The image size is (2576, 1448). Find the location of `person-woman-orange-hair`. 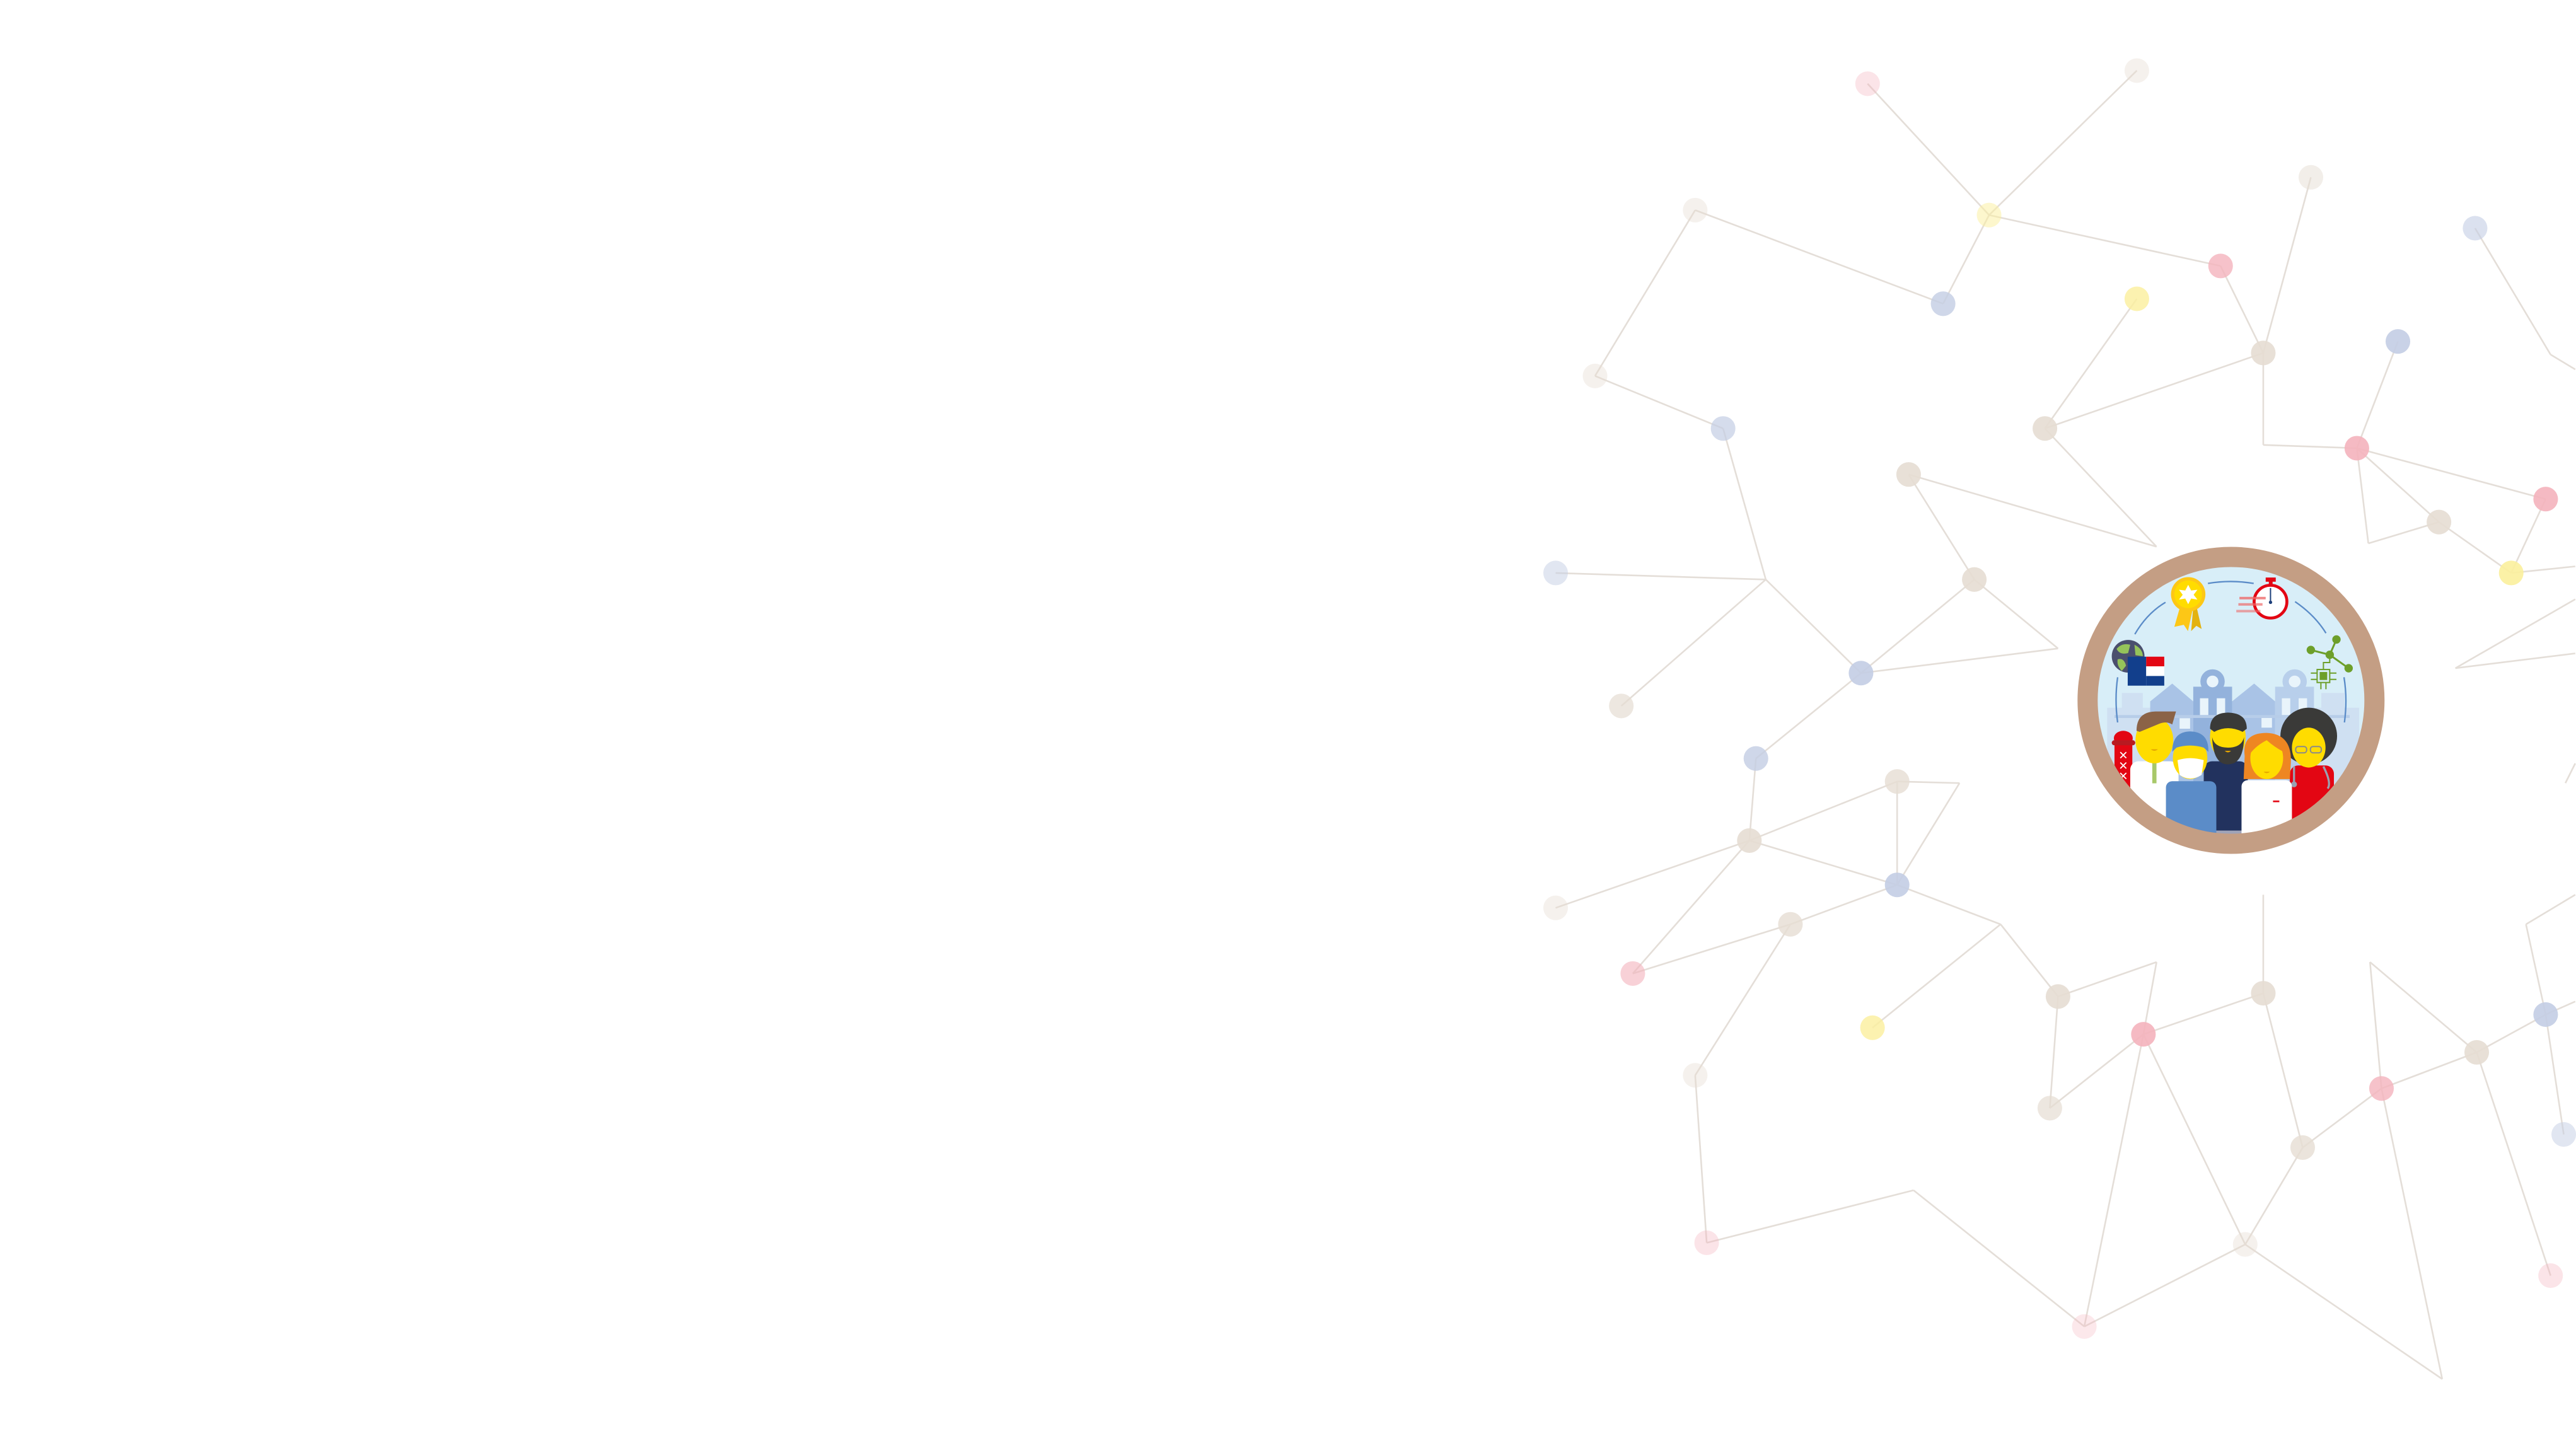

person-woman-orange-hair is located at coordinates (2267, 783).